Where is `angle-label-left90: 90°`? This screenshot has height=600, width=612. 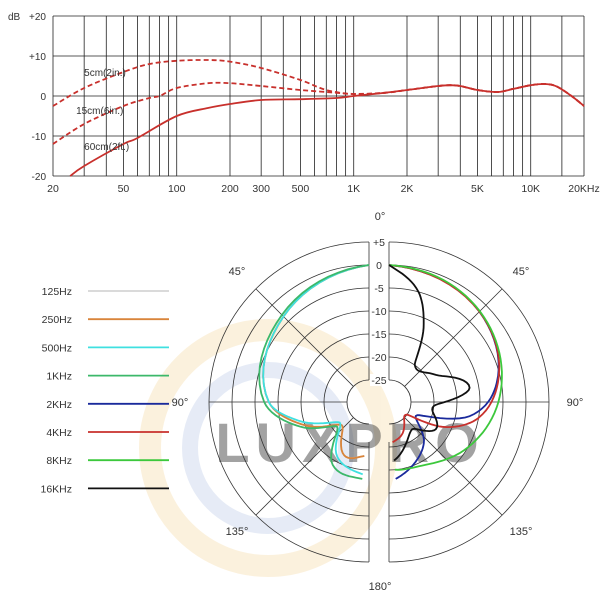
angle-label-left90: 90° is located at coordinates (180, 403).